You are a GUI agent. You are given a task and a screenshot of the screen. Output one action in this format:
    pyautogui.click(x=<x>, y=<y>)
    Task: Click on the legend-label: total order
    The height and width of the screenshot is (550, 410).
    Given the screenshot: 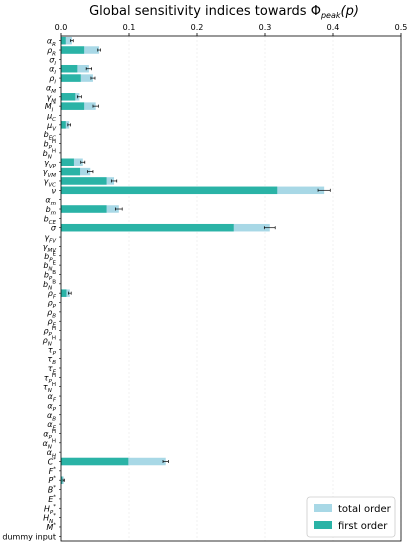 What is the action you would take?
    pyautogui.click(x=365, y=509)
    